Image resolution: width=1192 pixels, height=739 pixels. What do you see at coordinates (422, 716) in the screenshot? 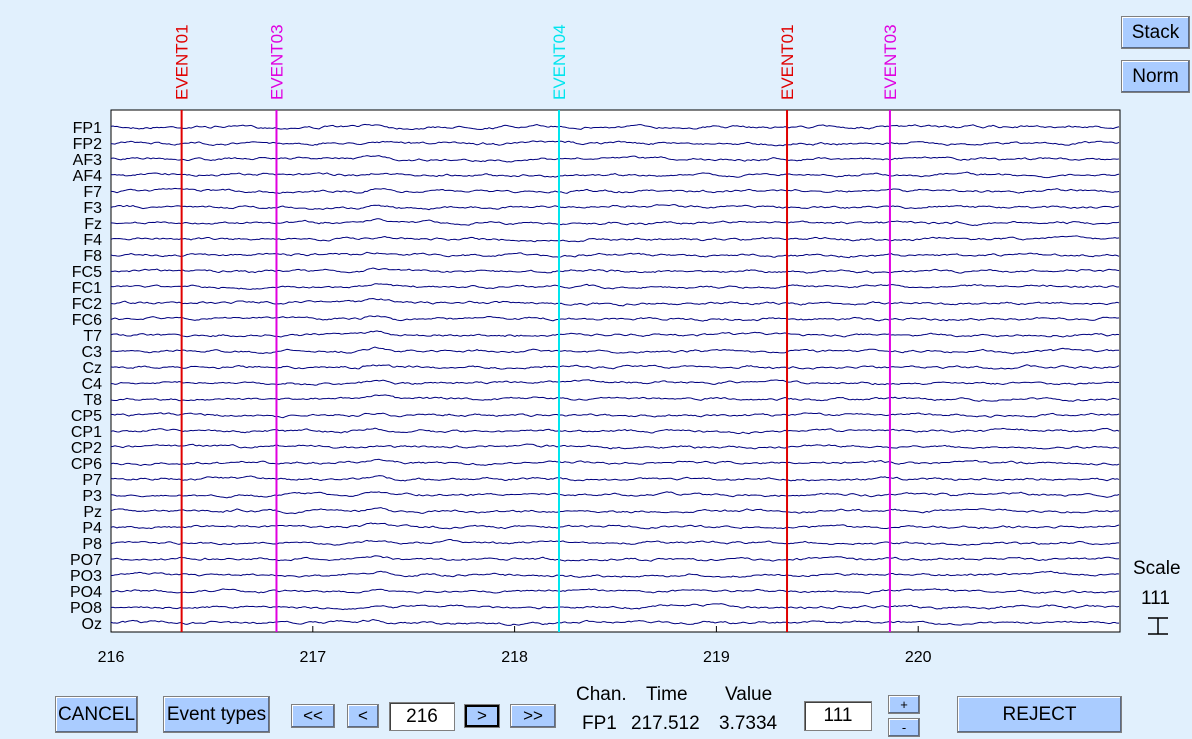
I see `window-start-input` at bounding box center [422, 716].